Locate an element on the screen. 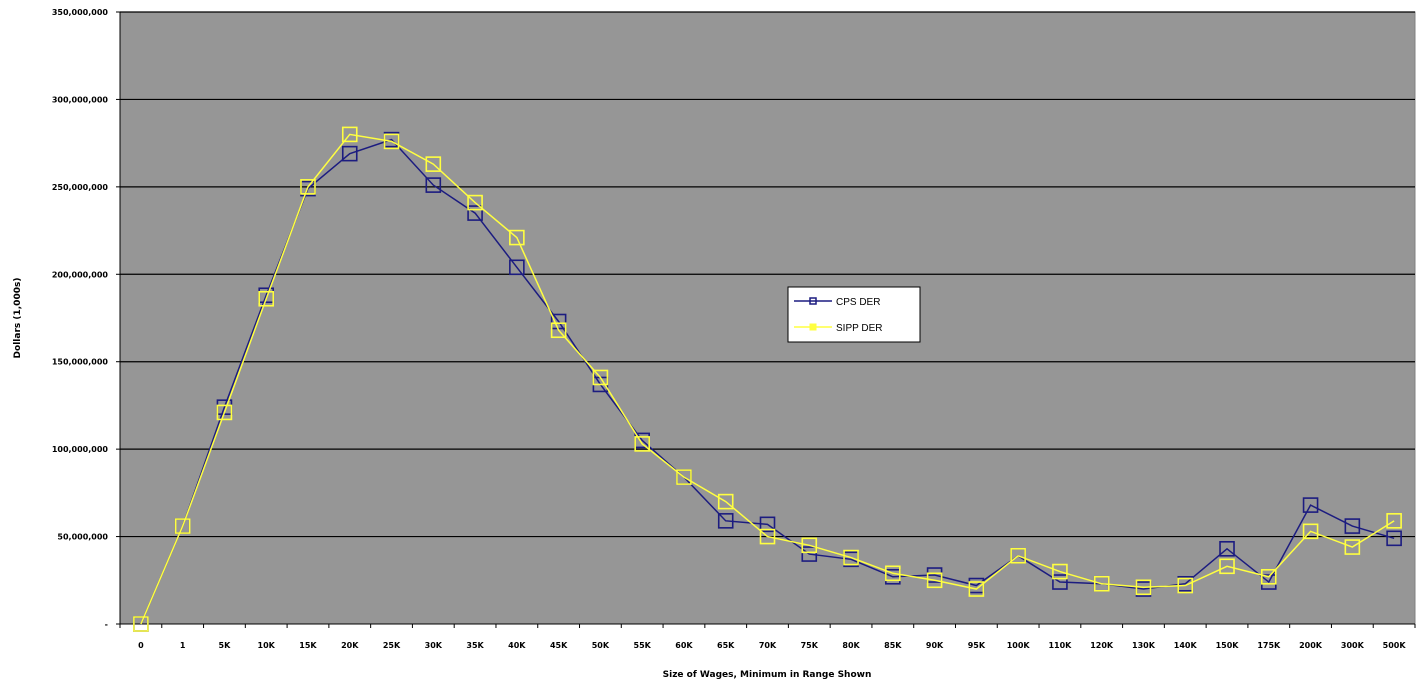  y-tick-label: 100,000,000 is located at coordinates (80, 449).